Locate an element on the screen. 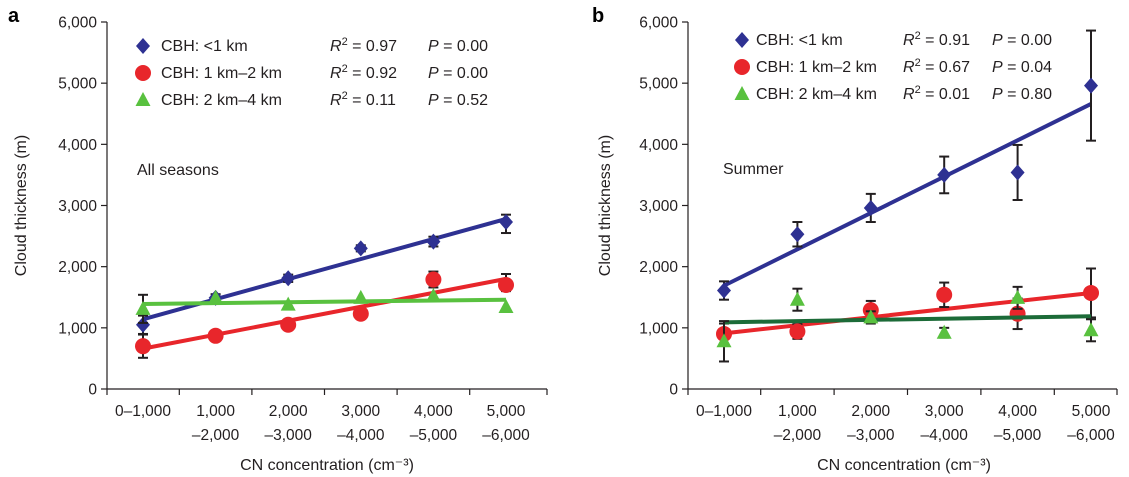  legend-entry: CBH: 2 km–4 km R2 = 0.01 P = 0.80 is located at coordinates (893, 93).